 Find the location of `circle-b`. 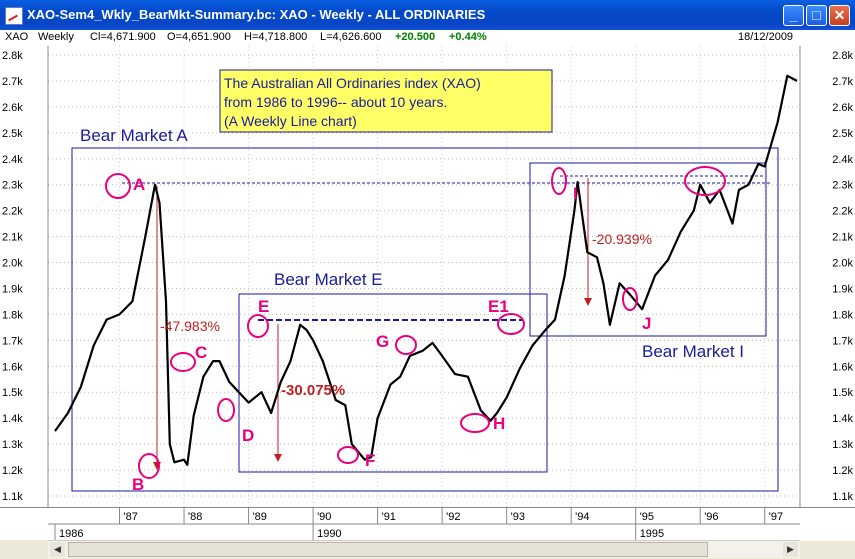

circle-b is located at coordinates (149, 466).